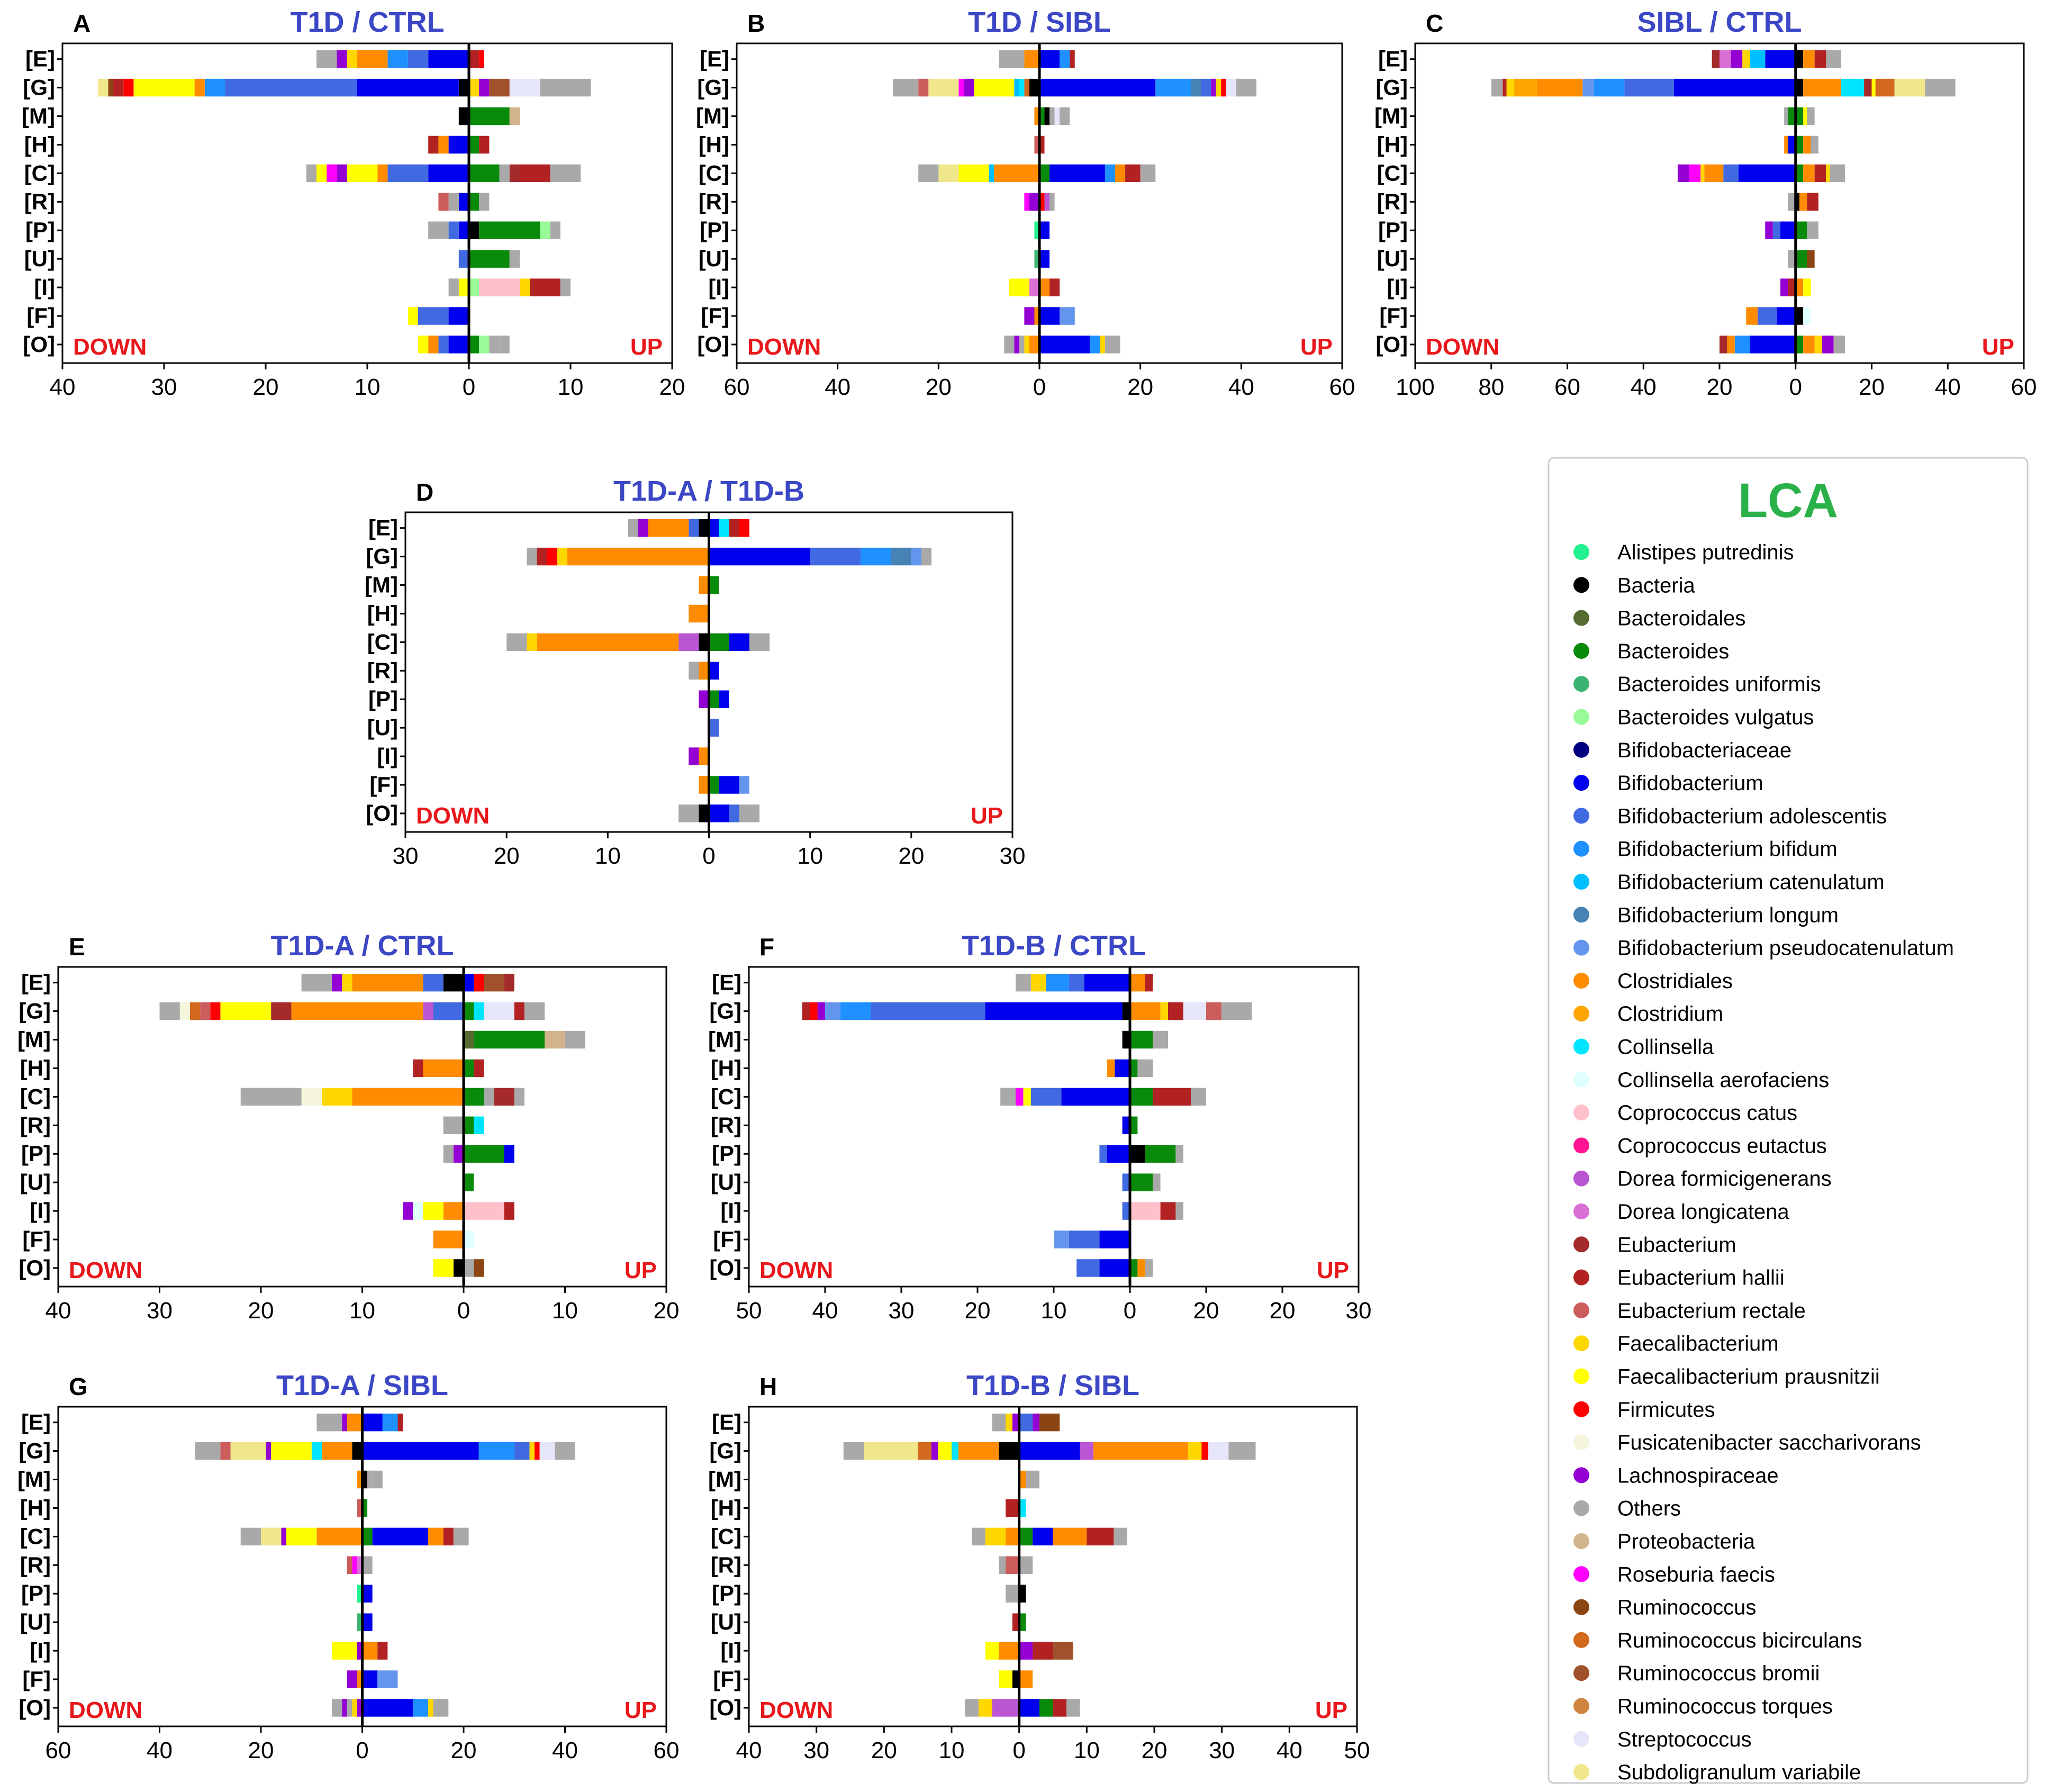  I want to click on legend-label: Bacteroides vulgatus, so click(1715, 717).